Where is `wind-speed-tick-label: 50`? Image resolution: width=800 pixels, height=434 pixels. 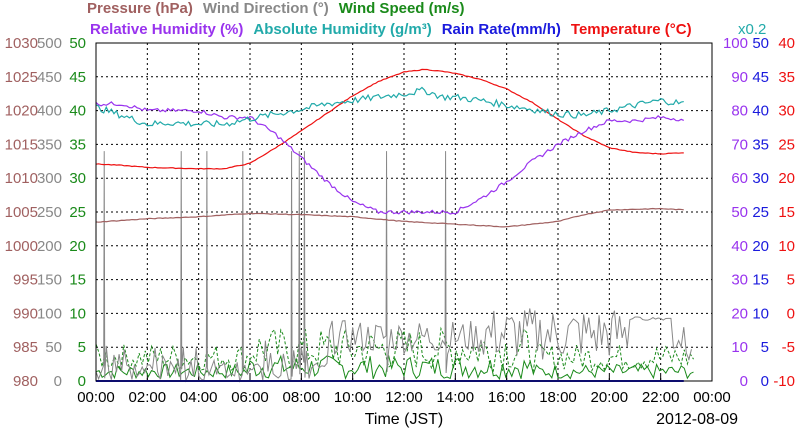 wind-speed-tick-label: 50 is located at coordinates (77, 43).